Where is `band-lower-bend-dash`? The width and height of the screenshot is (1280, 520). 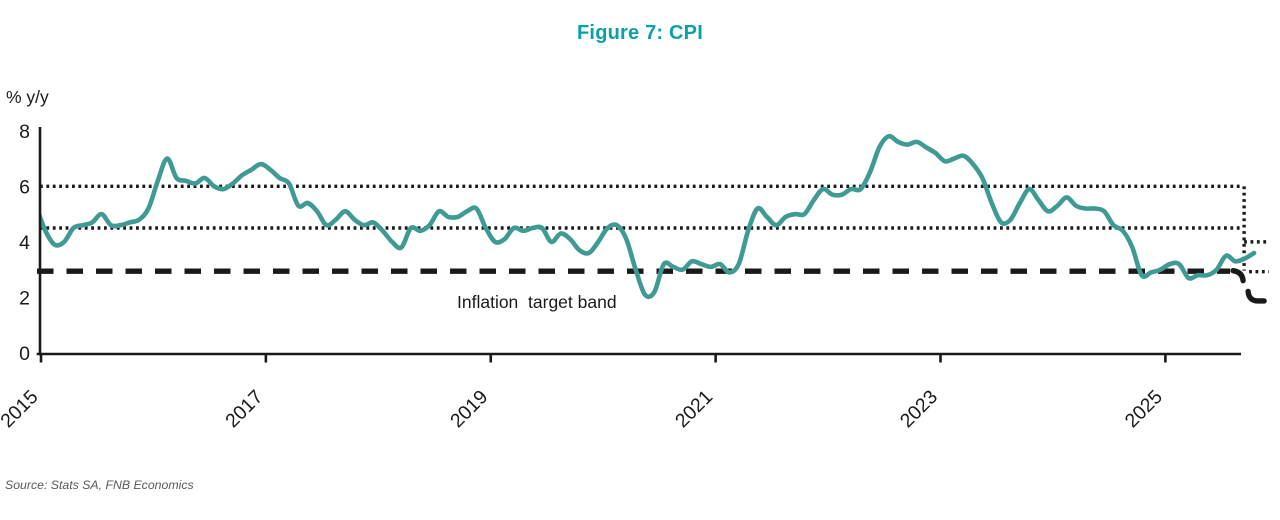 band-lower-bend-dash is located at coordinates (1238, 275).